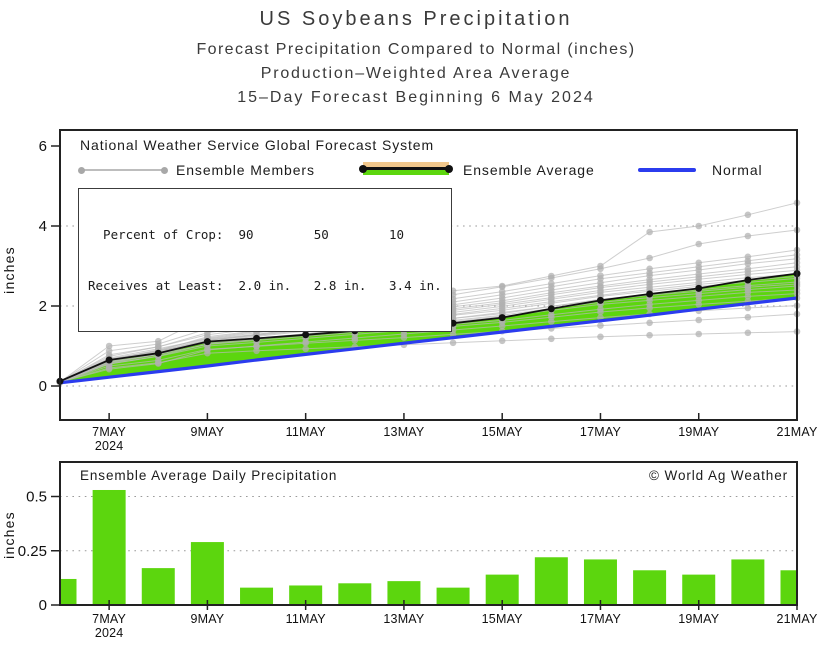 This screenshot has height=648, width=832. I want to click on y-tick-label: 0.25, so click(32, 551).